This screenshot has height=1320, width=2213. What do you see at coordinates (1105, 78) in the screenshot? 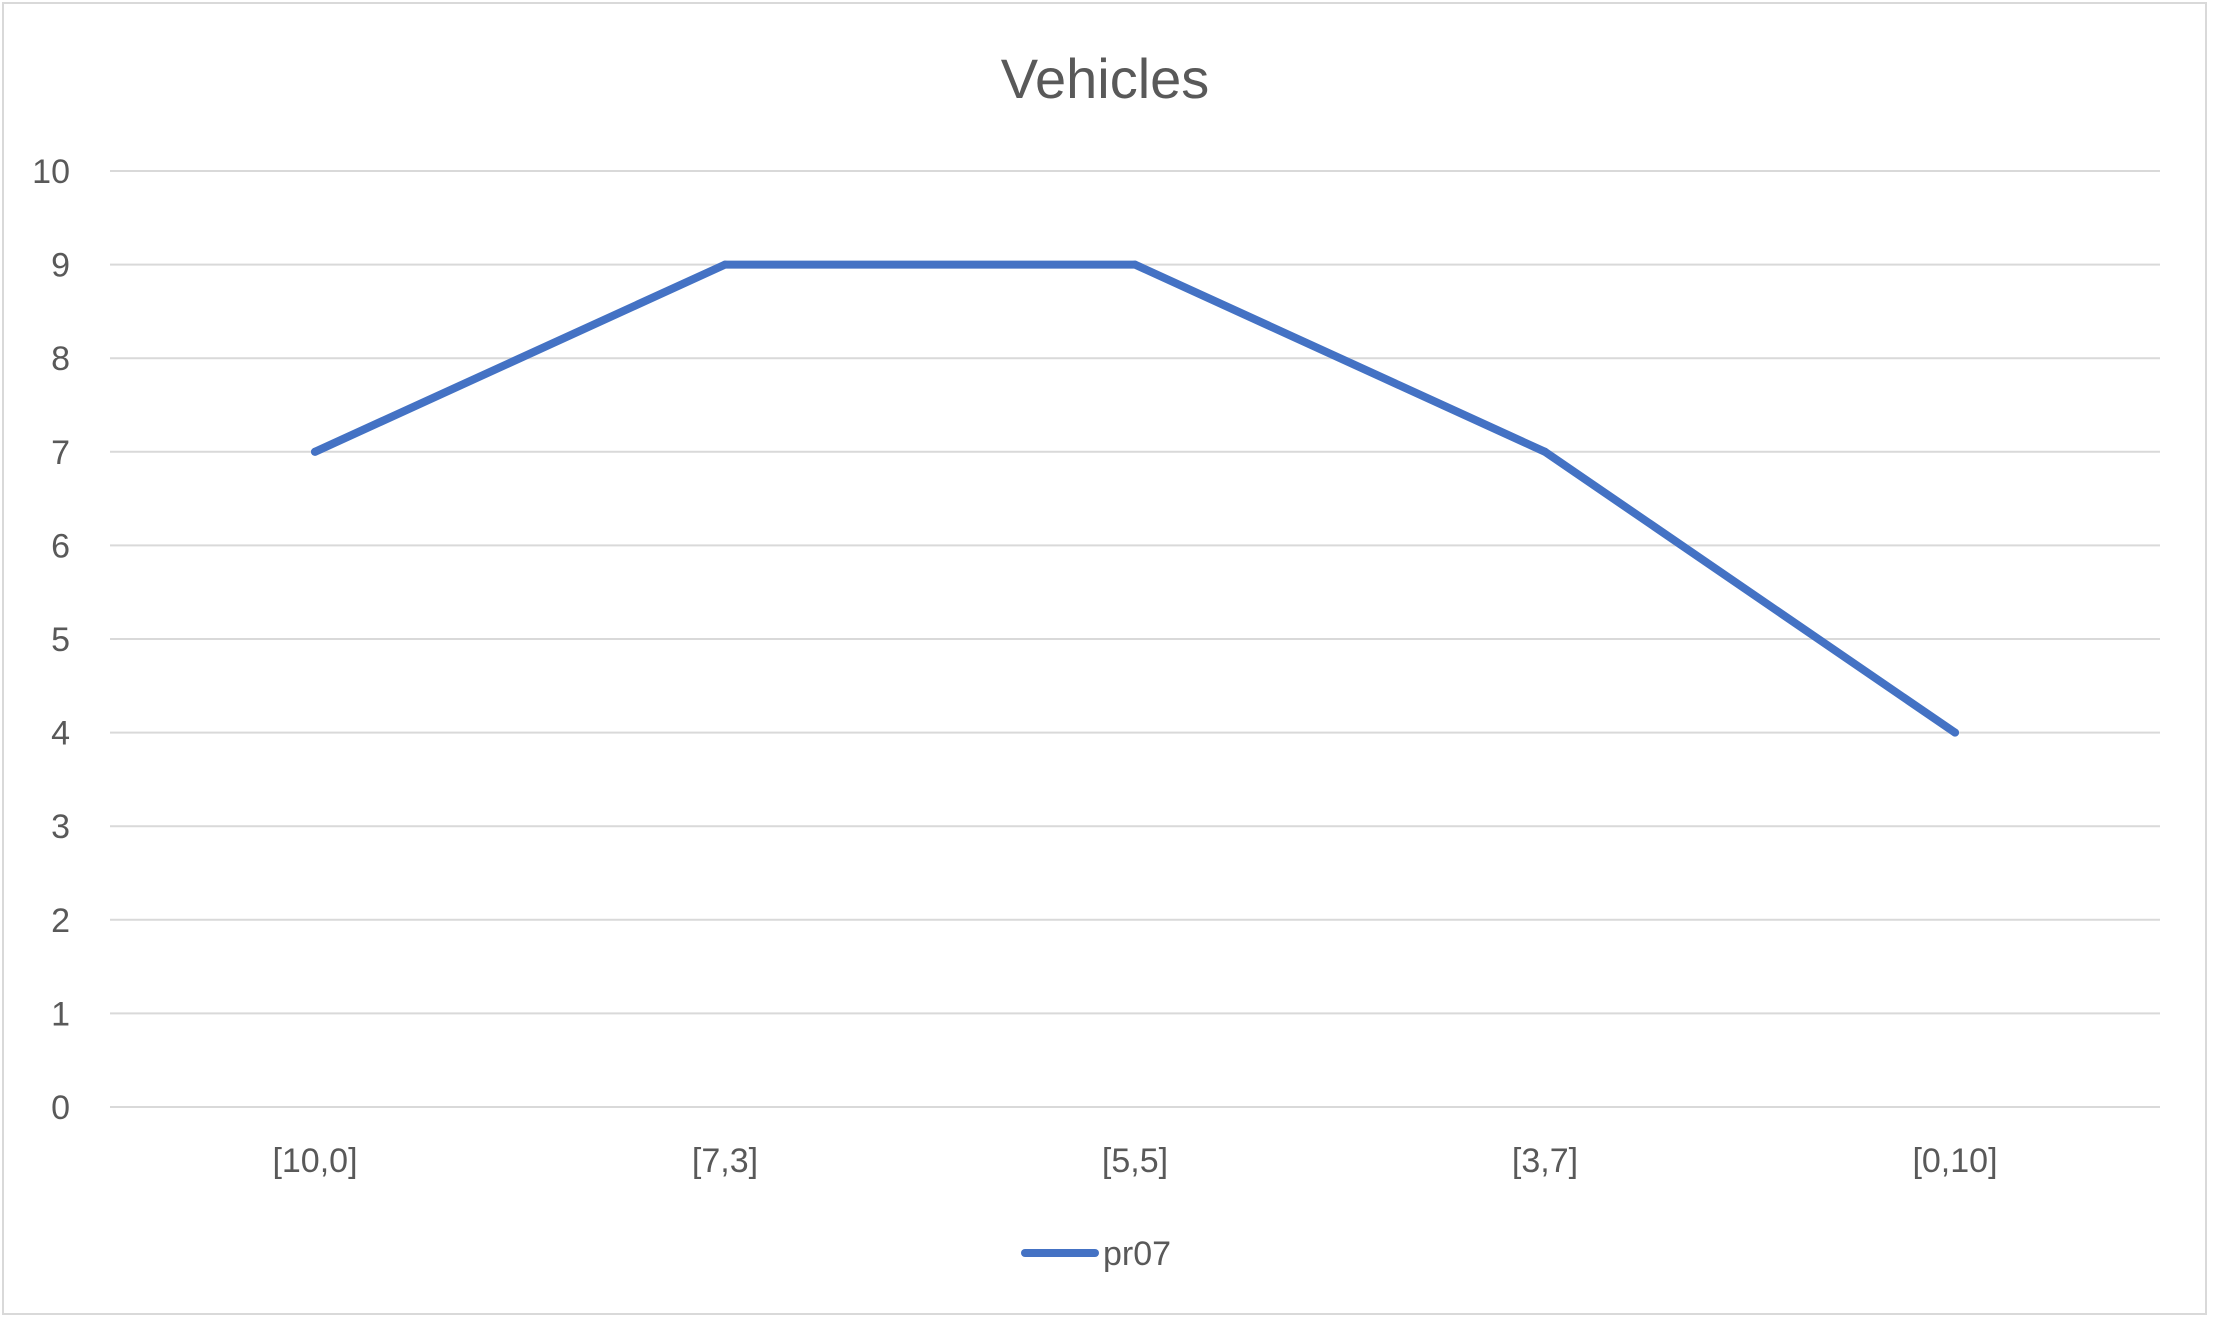
I see `chart-title: Vehicles` at bounding box center [1105, 78].